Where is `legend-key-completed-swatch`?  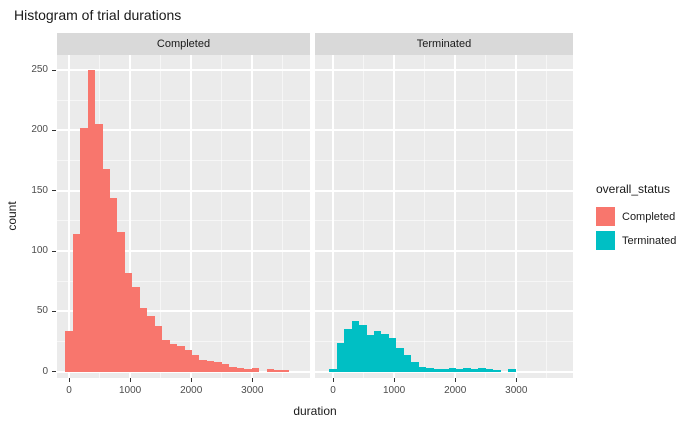
legend-key-completed-swatch is located at coordinates (605, 216).